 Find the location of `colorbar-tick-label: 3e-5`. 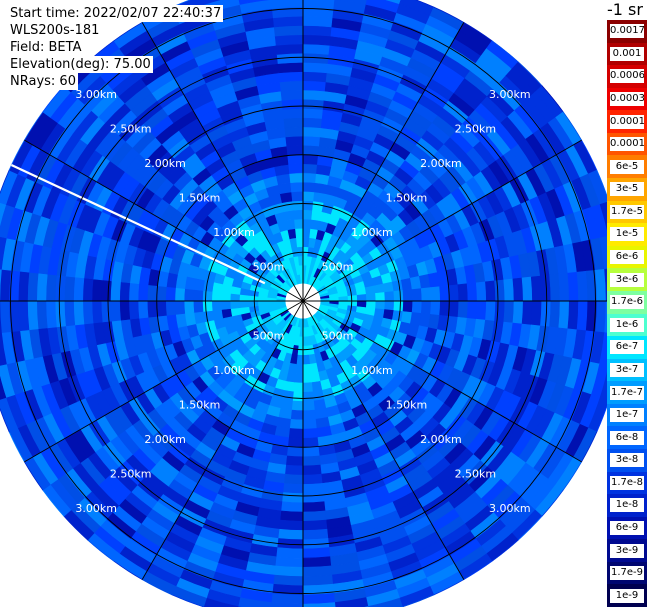

colorbar-tick-label: 3e-5 is located at coordinates (627, 189).